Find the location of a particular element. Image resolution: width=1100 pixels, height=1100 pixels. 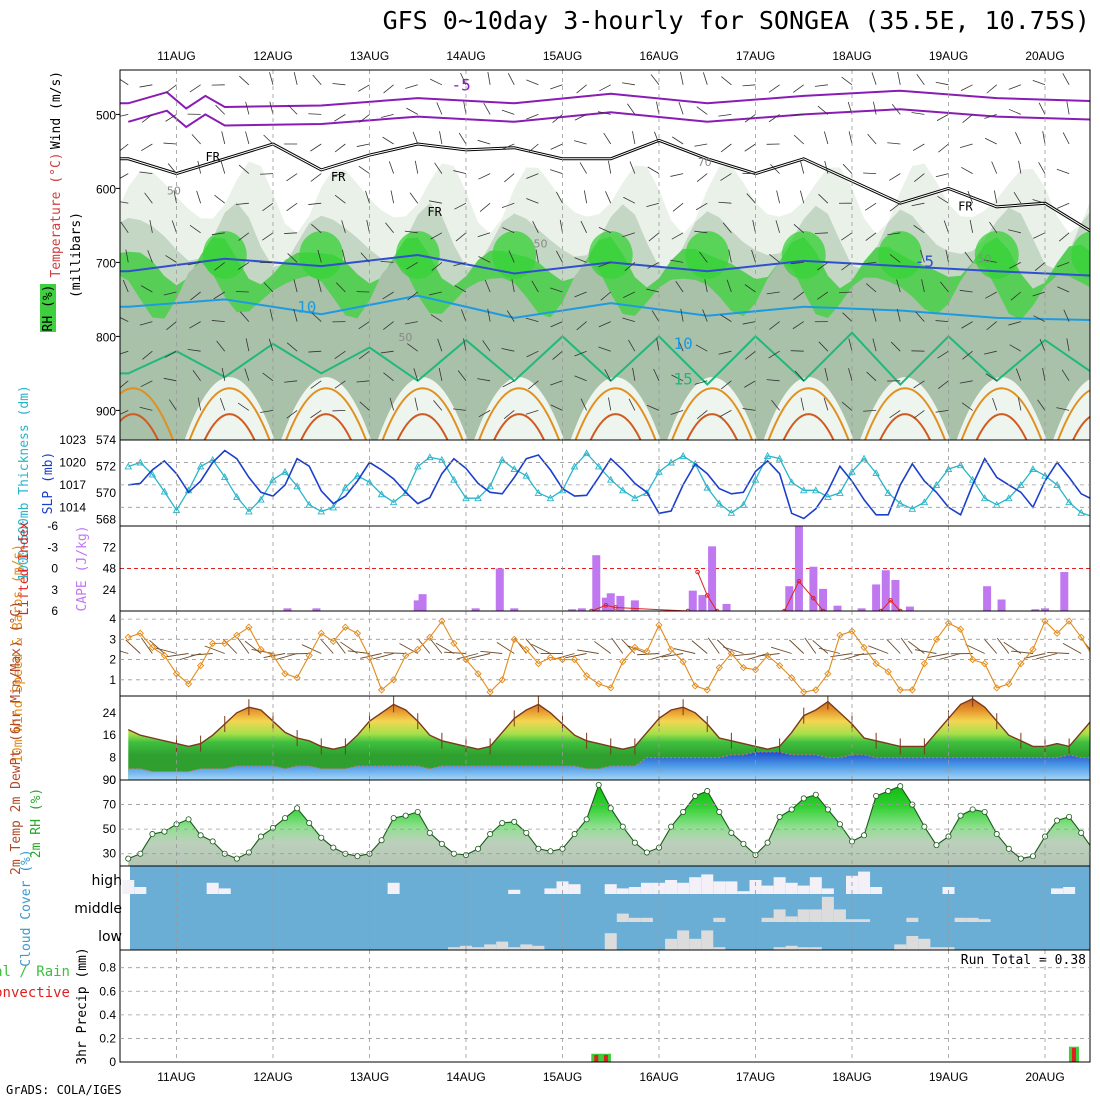

x-tick-label-bottom: 12AUG is located at coordinates (272, 1077).